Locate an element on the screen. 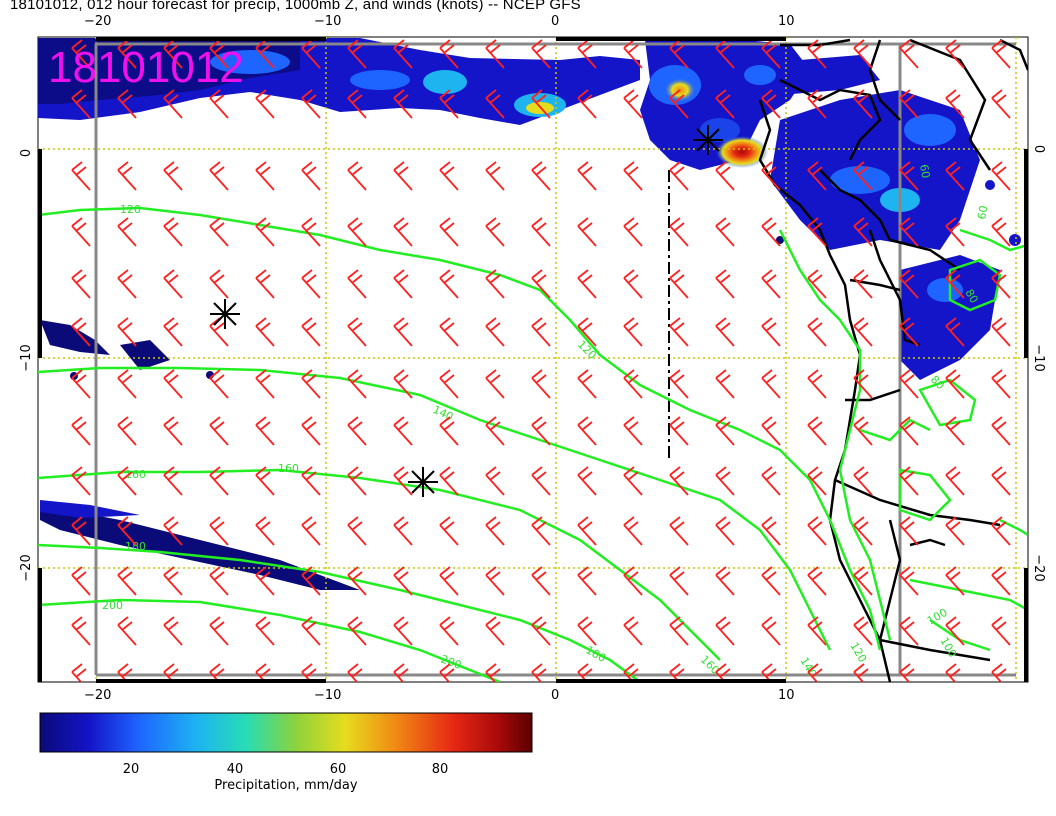 Image resolution: width=1056 pixels, height=816 pixels. right-lat-labels: 0 −10 −20 is located at coordinates (1038, 363).